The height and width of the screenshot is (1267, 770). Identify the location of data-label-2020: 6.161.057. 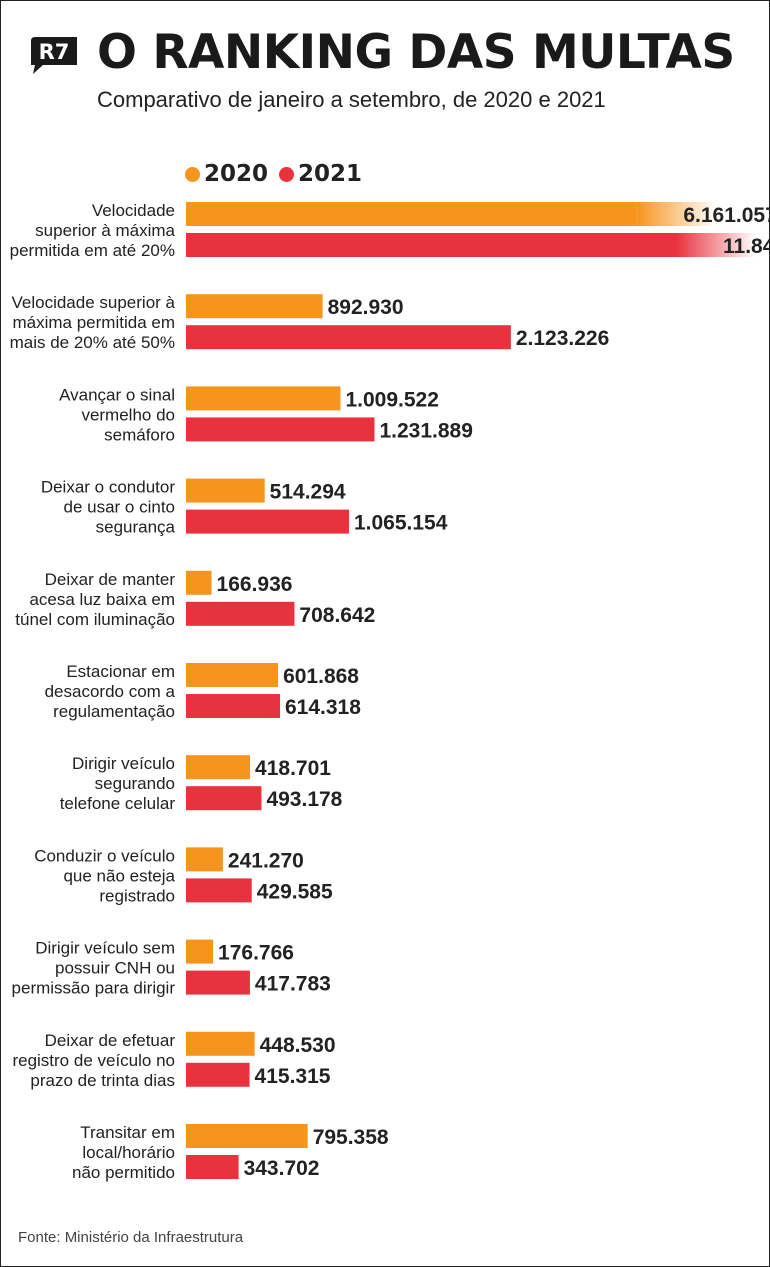
(726, 215).